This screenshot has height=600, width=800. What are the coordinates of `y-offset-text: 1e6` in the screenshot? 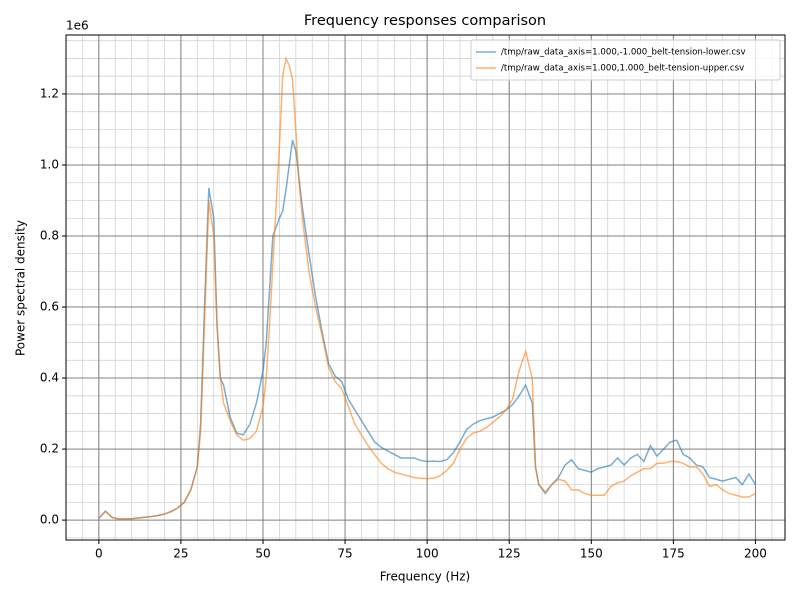 It's located at (77, 26).